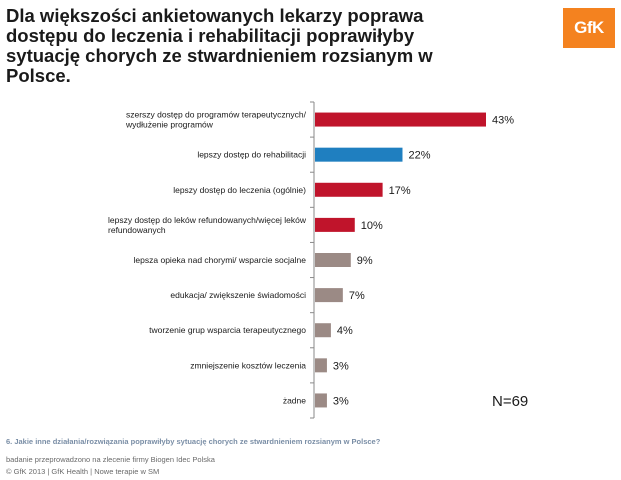 This screenshot has height=480, width=621. I want to click on category-label-line: refundowanych, so click(137, 230).